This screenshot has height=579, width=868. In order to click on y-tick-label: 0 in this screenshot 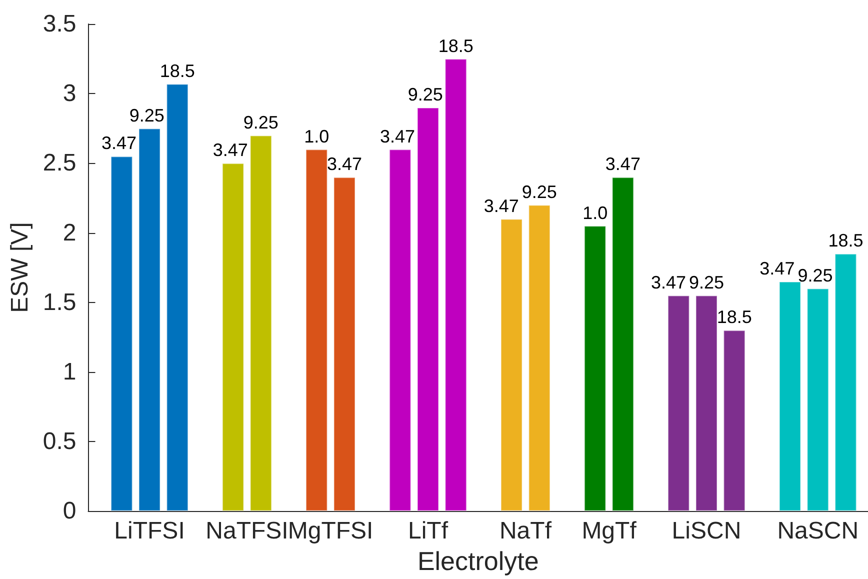, I will do `click(69, 511)`.